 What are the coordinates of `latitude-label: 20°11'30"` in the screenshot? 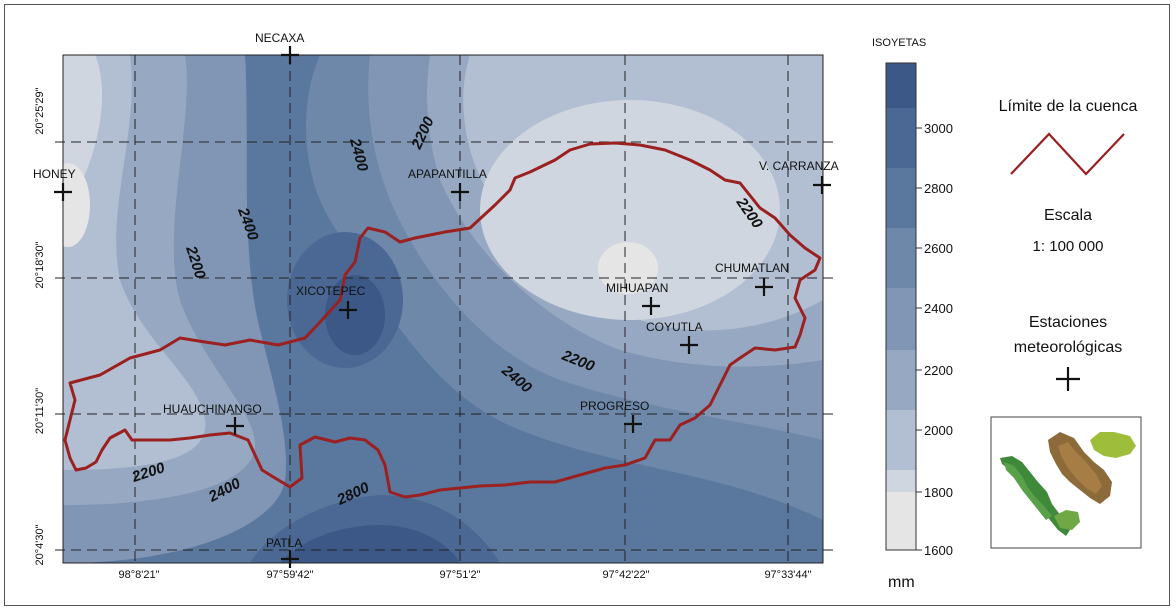 It's located at (40, 411).